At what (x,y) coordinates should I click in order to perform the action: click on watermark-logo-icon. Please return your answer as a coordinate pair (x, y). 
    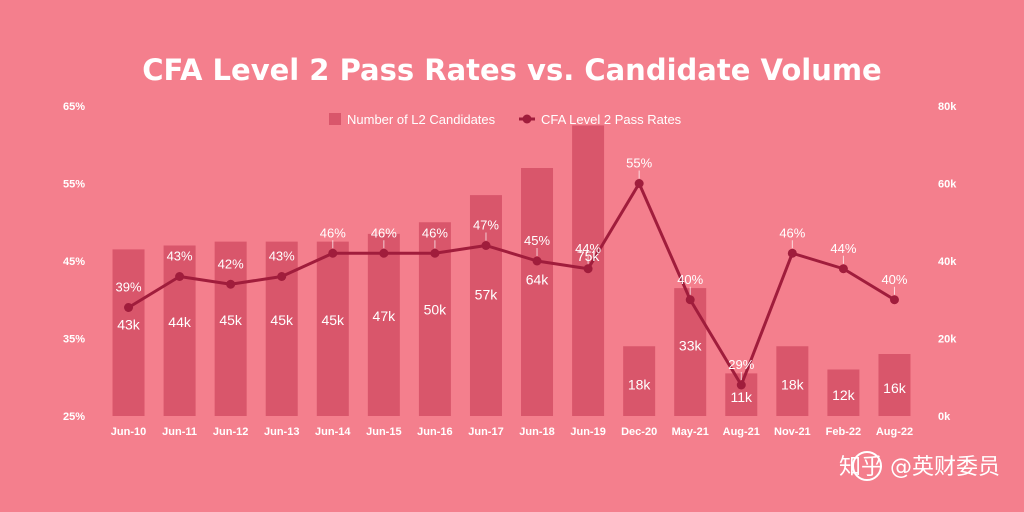
    Looking at the image, I should click on (867, 466).